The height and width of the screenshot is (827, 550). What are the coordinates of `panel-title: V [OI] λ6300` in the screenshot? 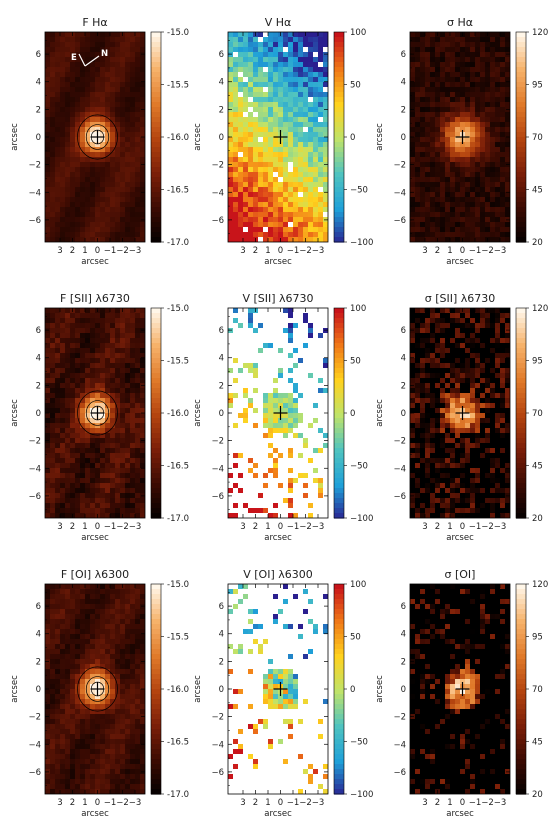 It's located at (278, 574).